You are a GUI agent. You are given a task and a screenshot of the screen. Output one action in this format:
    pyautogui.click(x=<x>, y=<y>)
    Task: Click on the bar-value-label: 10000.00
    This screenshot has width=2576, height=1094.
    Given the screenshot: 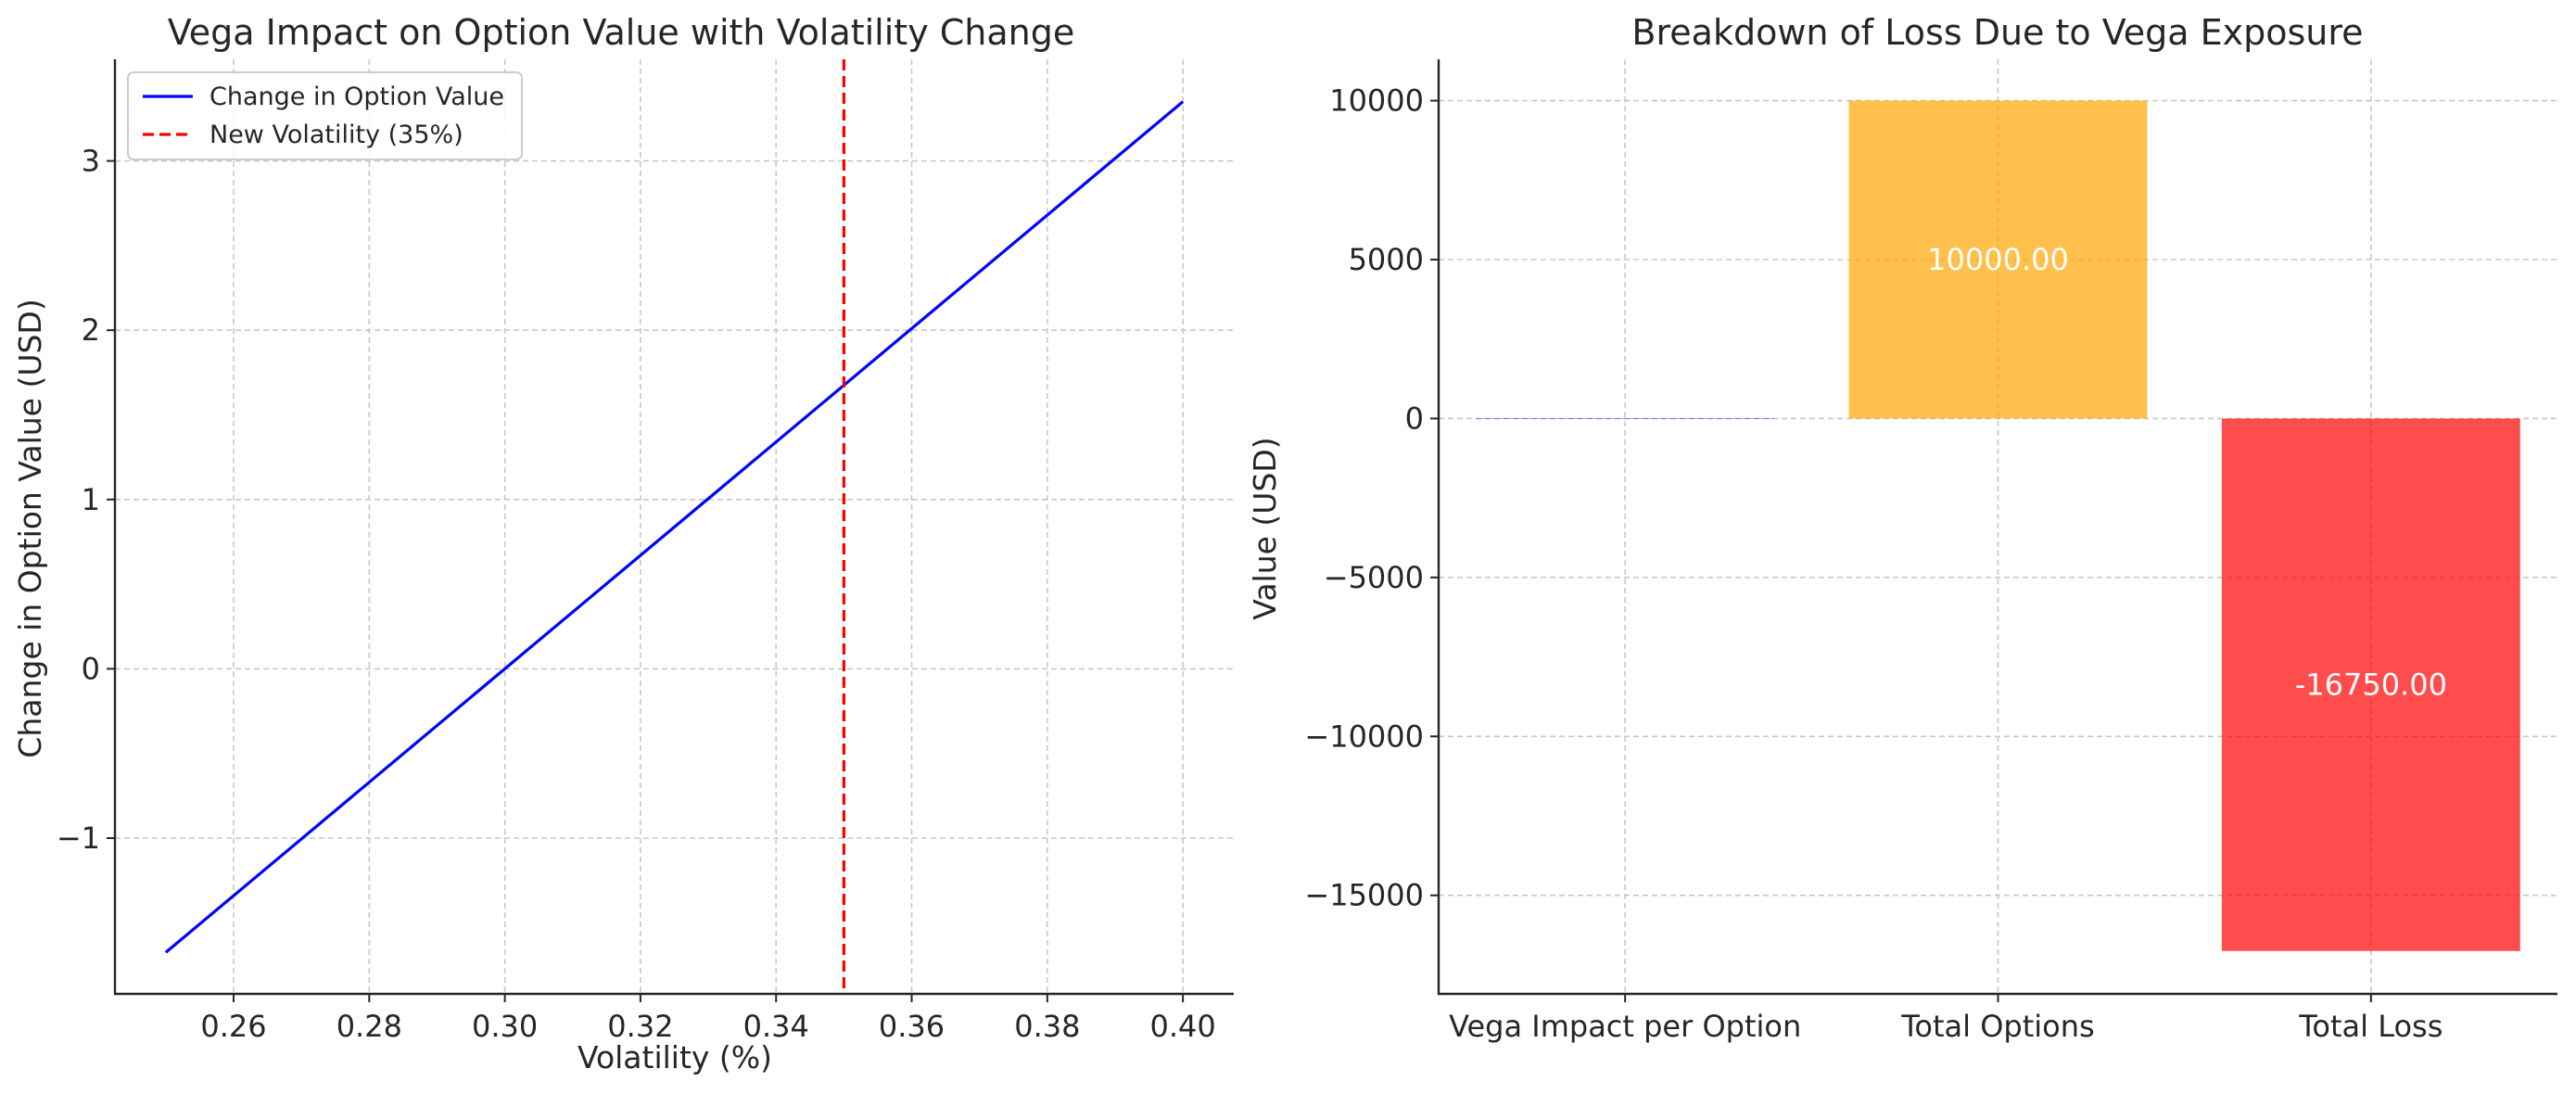 What is the action you would take?
    pyautogui.click(x=1998, y=259)
    